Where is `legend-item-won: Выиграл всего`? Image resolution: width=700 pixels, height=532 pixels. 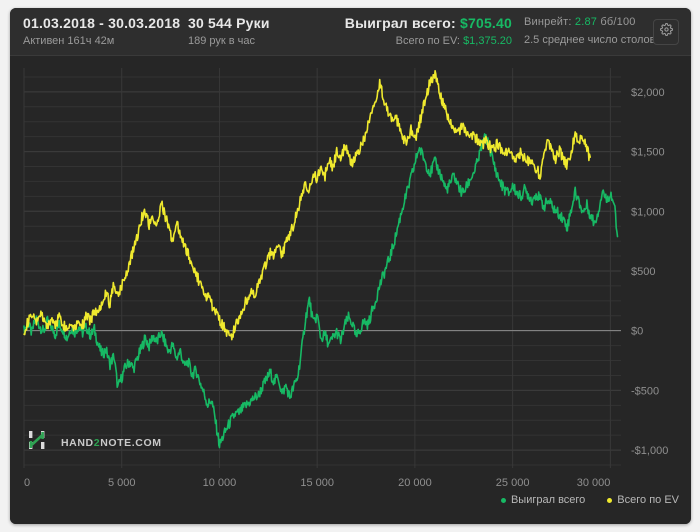
legend-item-won: Выиграл всего is located at coordinates (543, 500).